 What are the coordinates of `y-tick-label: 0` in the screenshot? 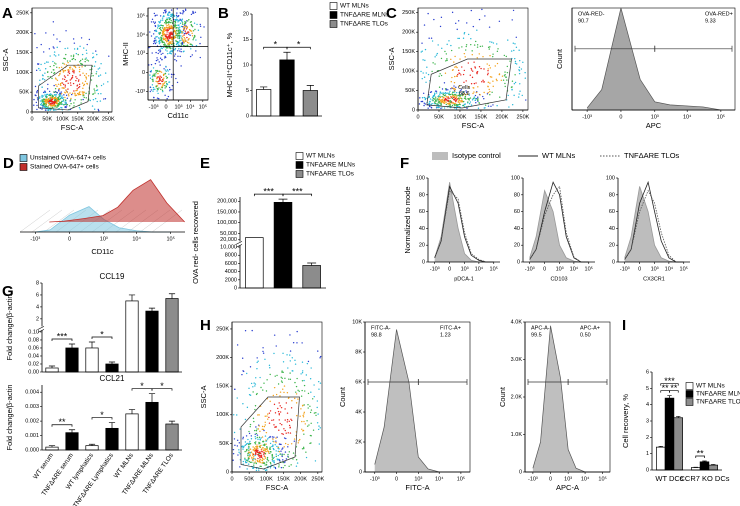 It's located at (27, 112).